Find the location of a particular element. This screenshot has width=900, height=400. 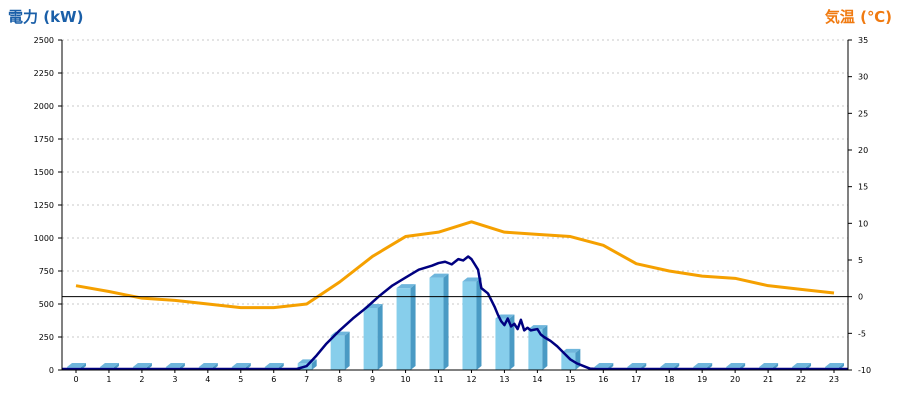

y2-tick-label: 5 is located at coordinates (860, 260).